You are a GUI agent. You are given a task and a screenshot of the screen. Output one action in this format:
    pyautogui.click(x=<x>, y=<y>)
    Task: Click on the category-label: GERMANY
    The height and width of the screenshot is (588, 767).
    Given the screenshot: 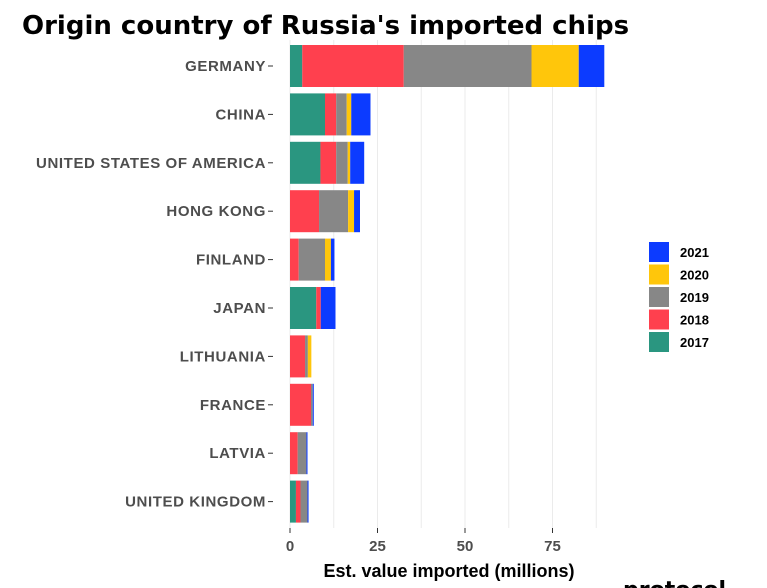 What is the action you would take?
    pyautogui.click(x=225, y=66)
    